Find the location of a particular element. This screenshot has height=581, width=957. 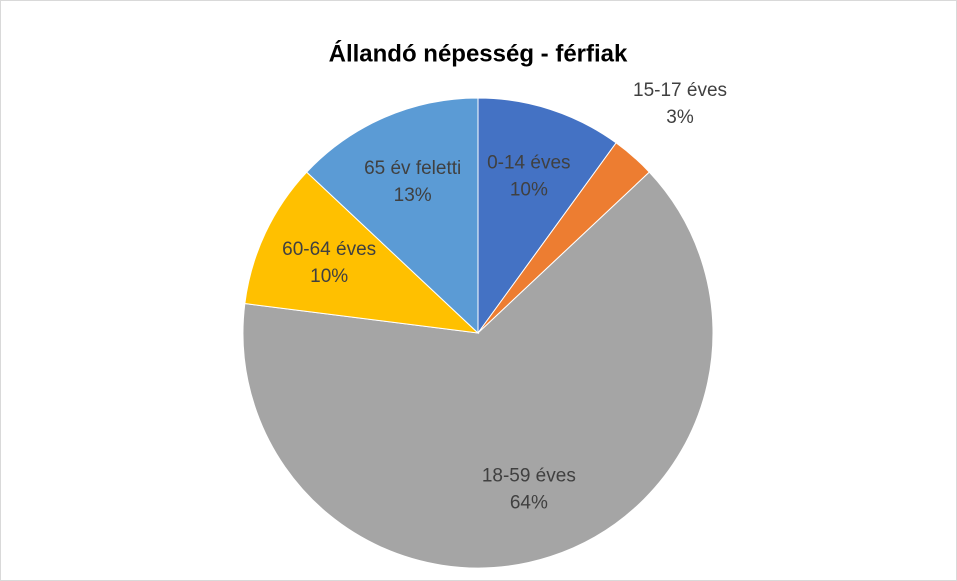

slice-value-label: 64% is located at coordinates (529, 502).